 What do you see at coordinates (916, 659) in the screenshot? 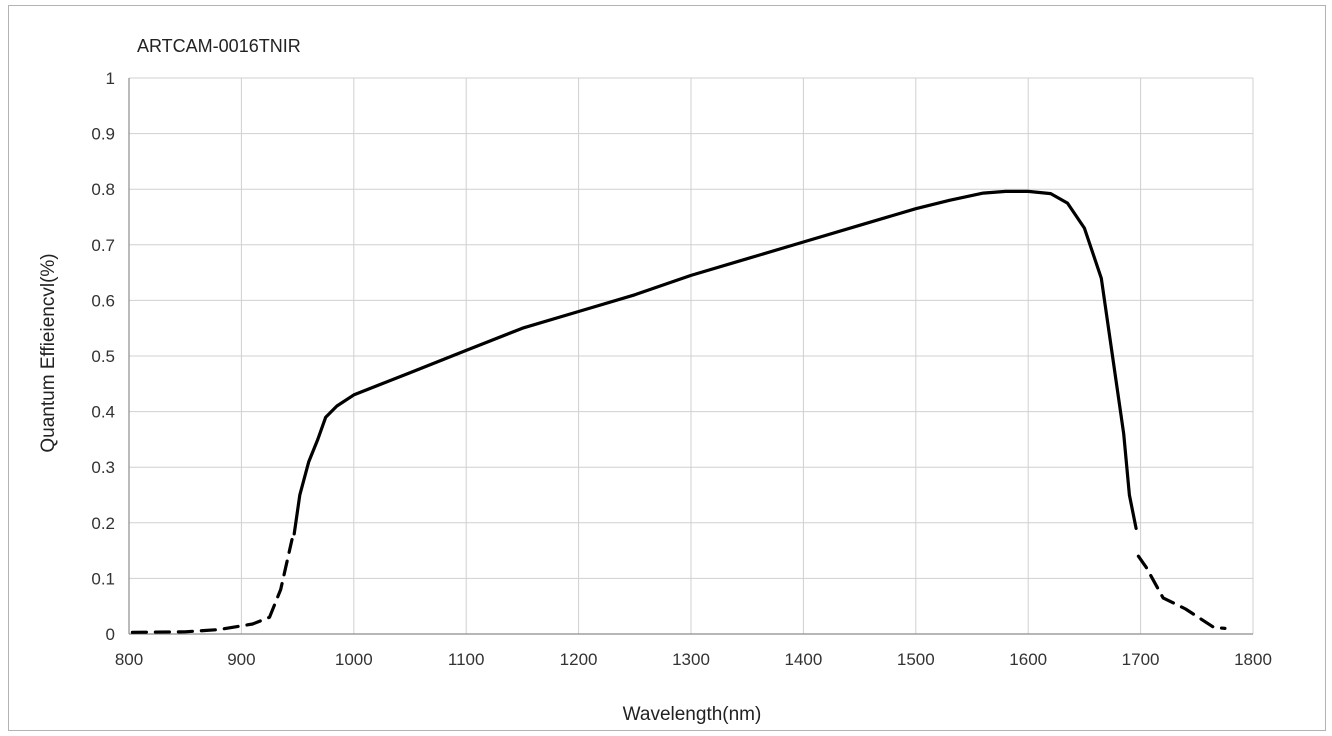
I see `x-tick-label: 1500` at bounding box center [916, 659].